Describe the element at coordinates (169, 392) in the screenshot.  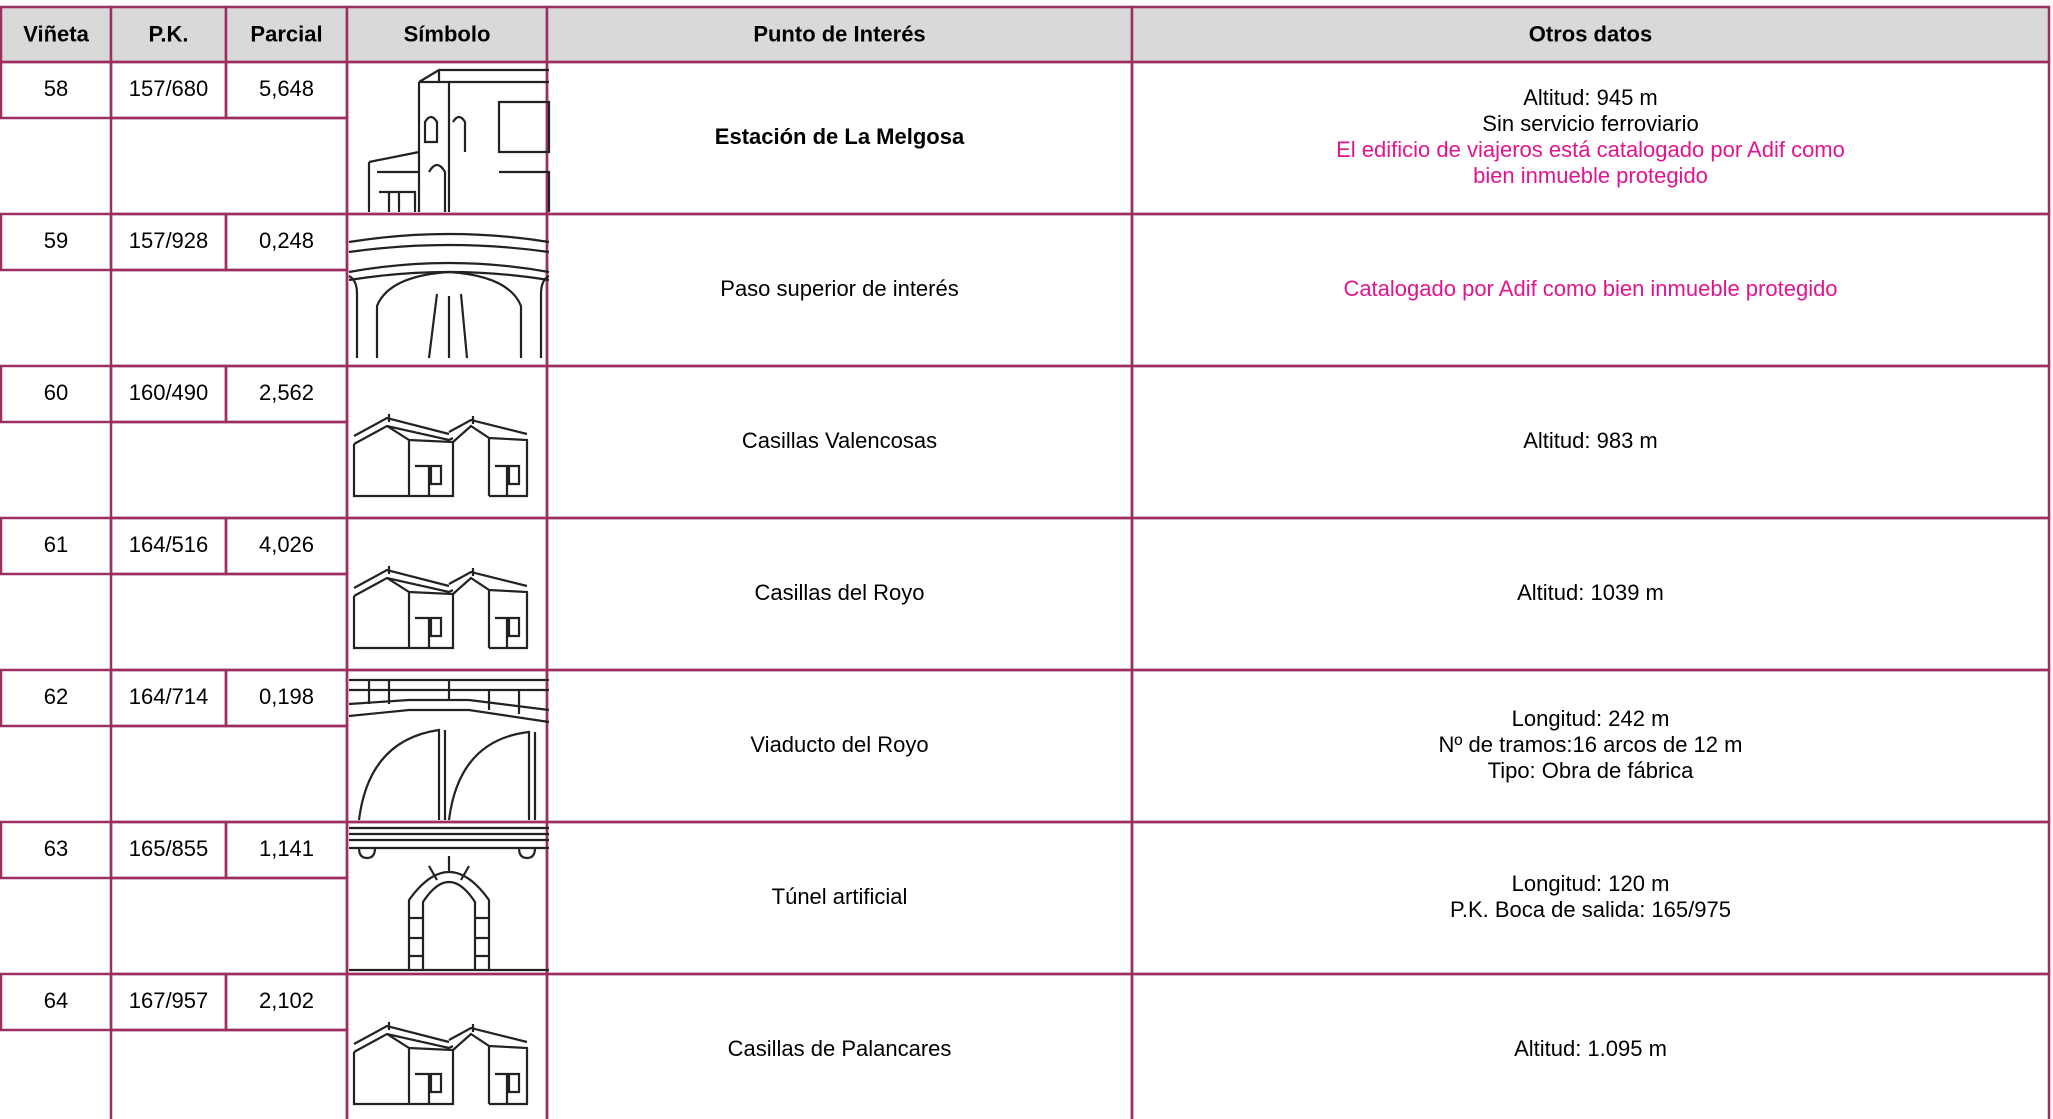
I see `pk: 160/490` at that location.